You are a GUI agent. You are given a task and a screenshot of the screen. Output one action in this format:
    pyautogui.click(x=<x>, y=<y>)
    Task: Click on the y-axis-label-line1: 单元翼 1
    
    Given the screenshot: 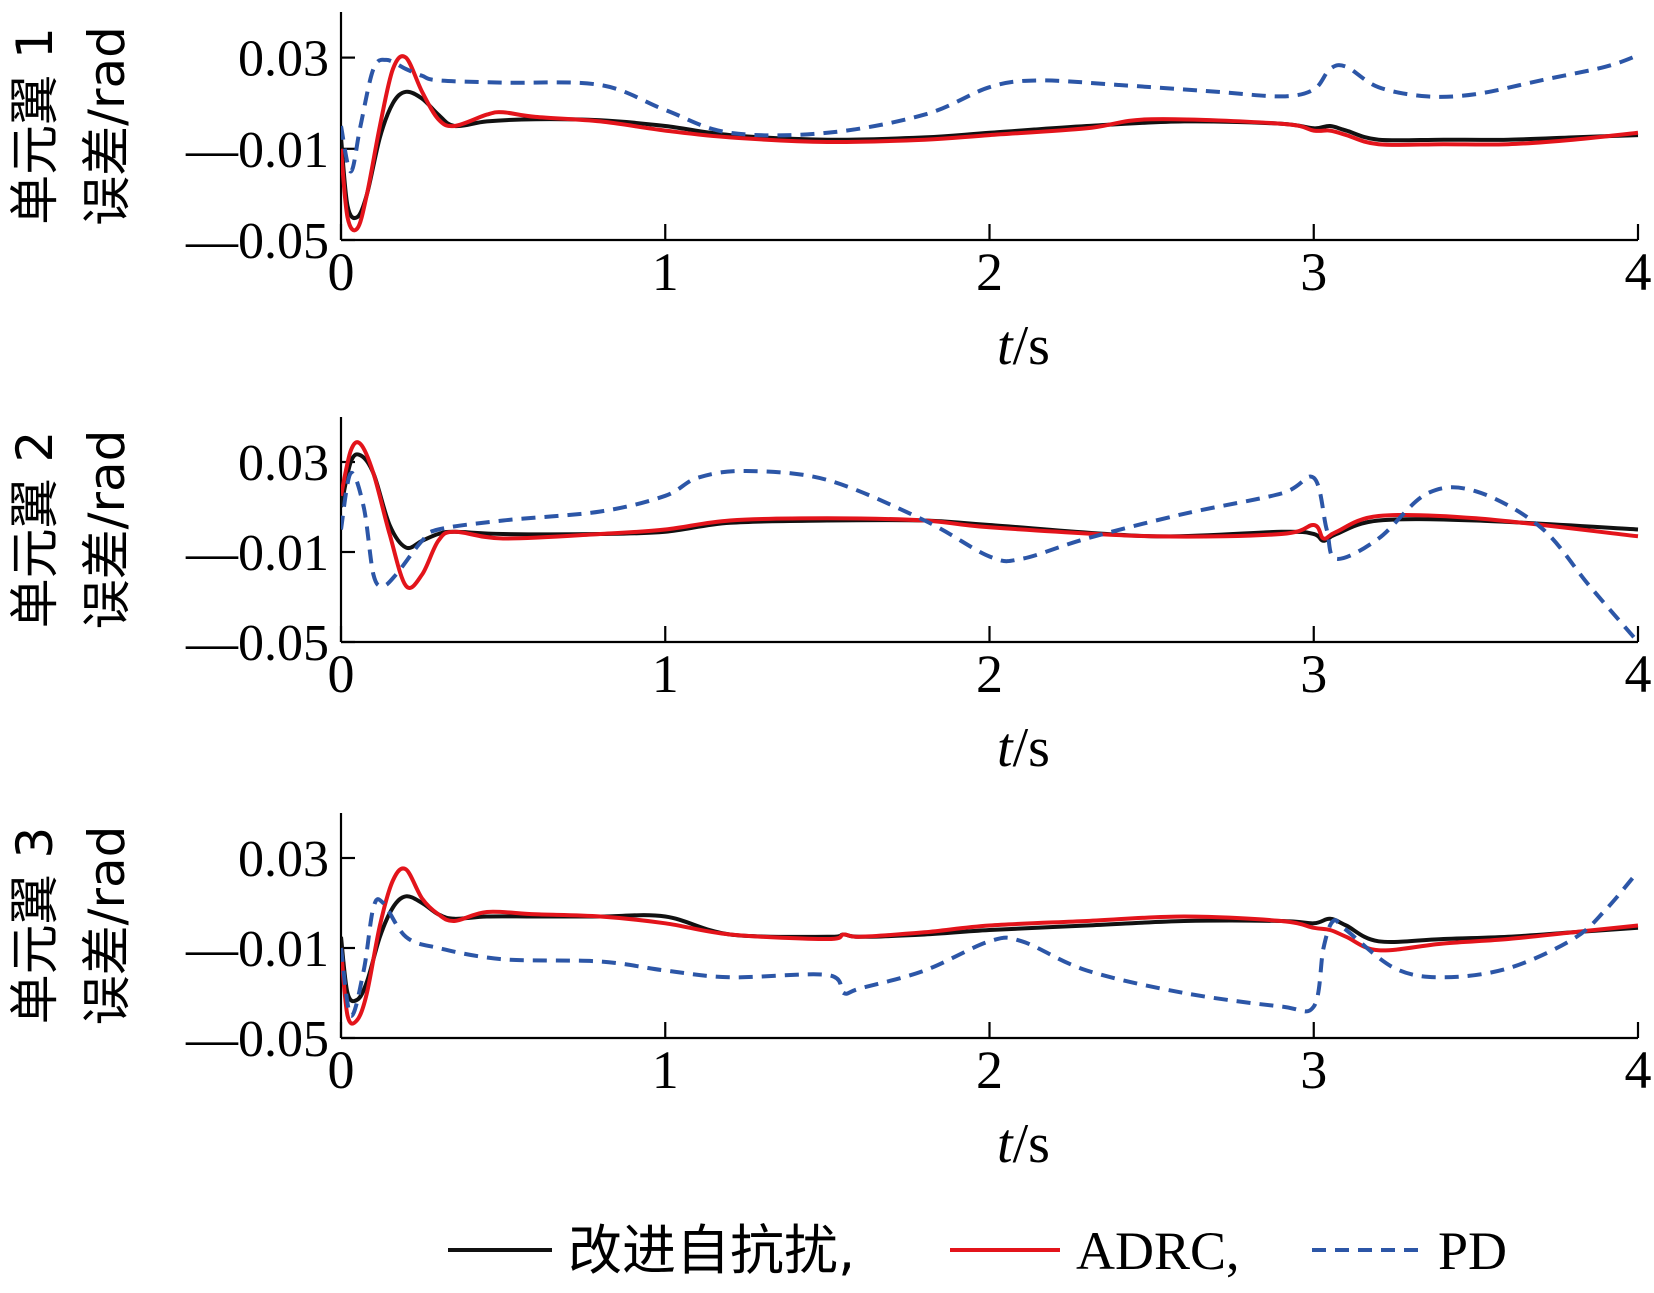 What is the action you would take?
    pyautogui.click(x=35, y=126)
    